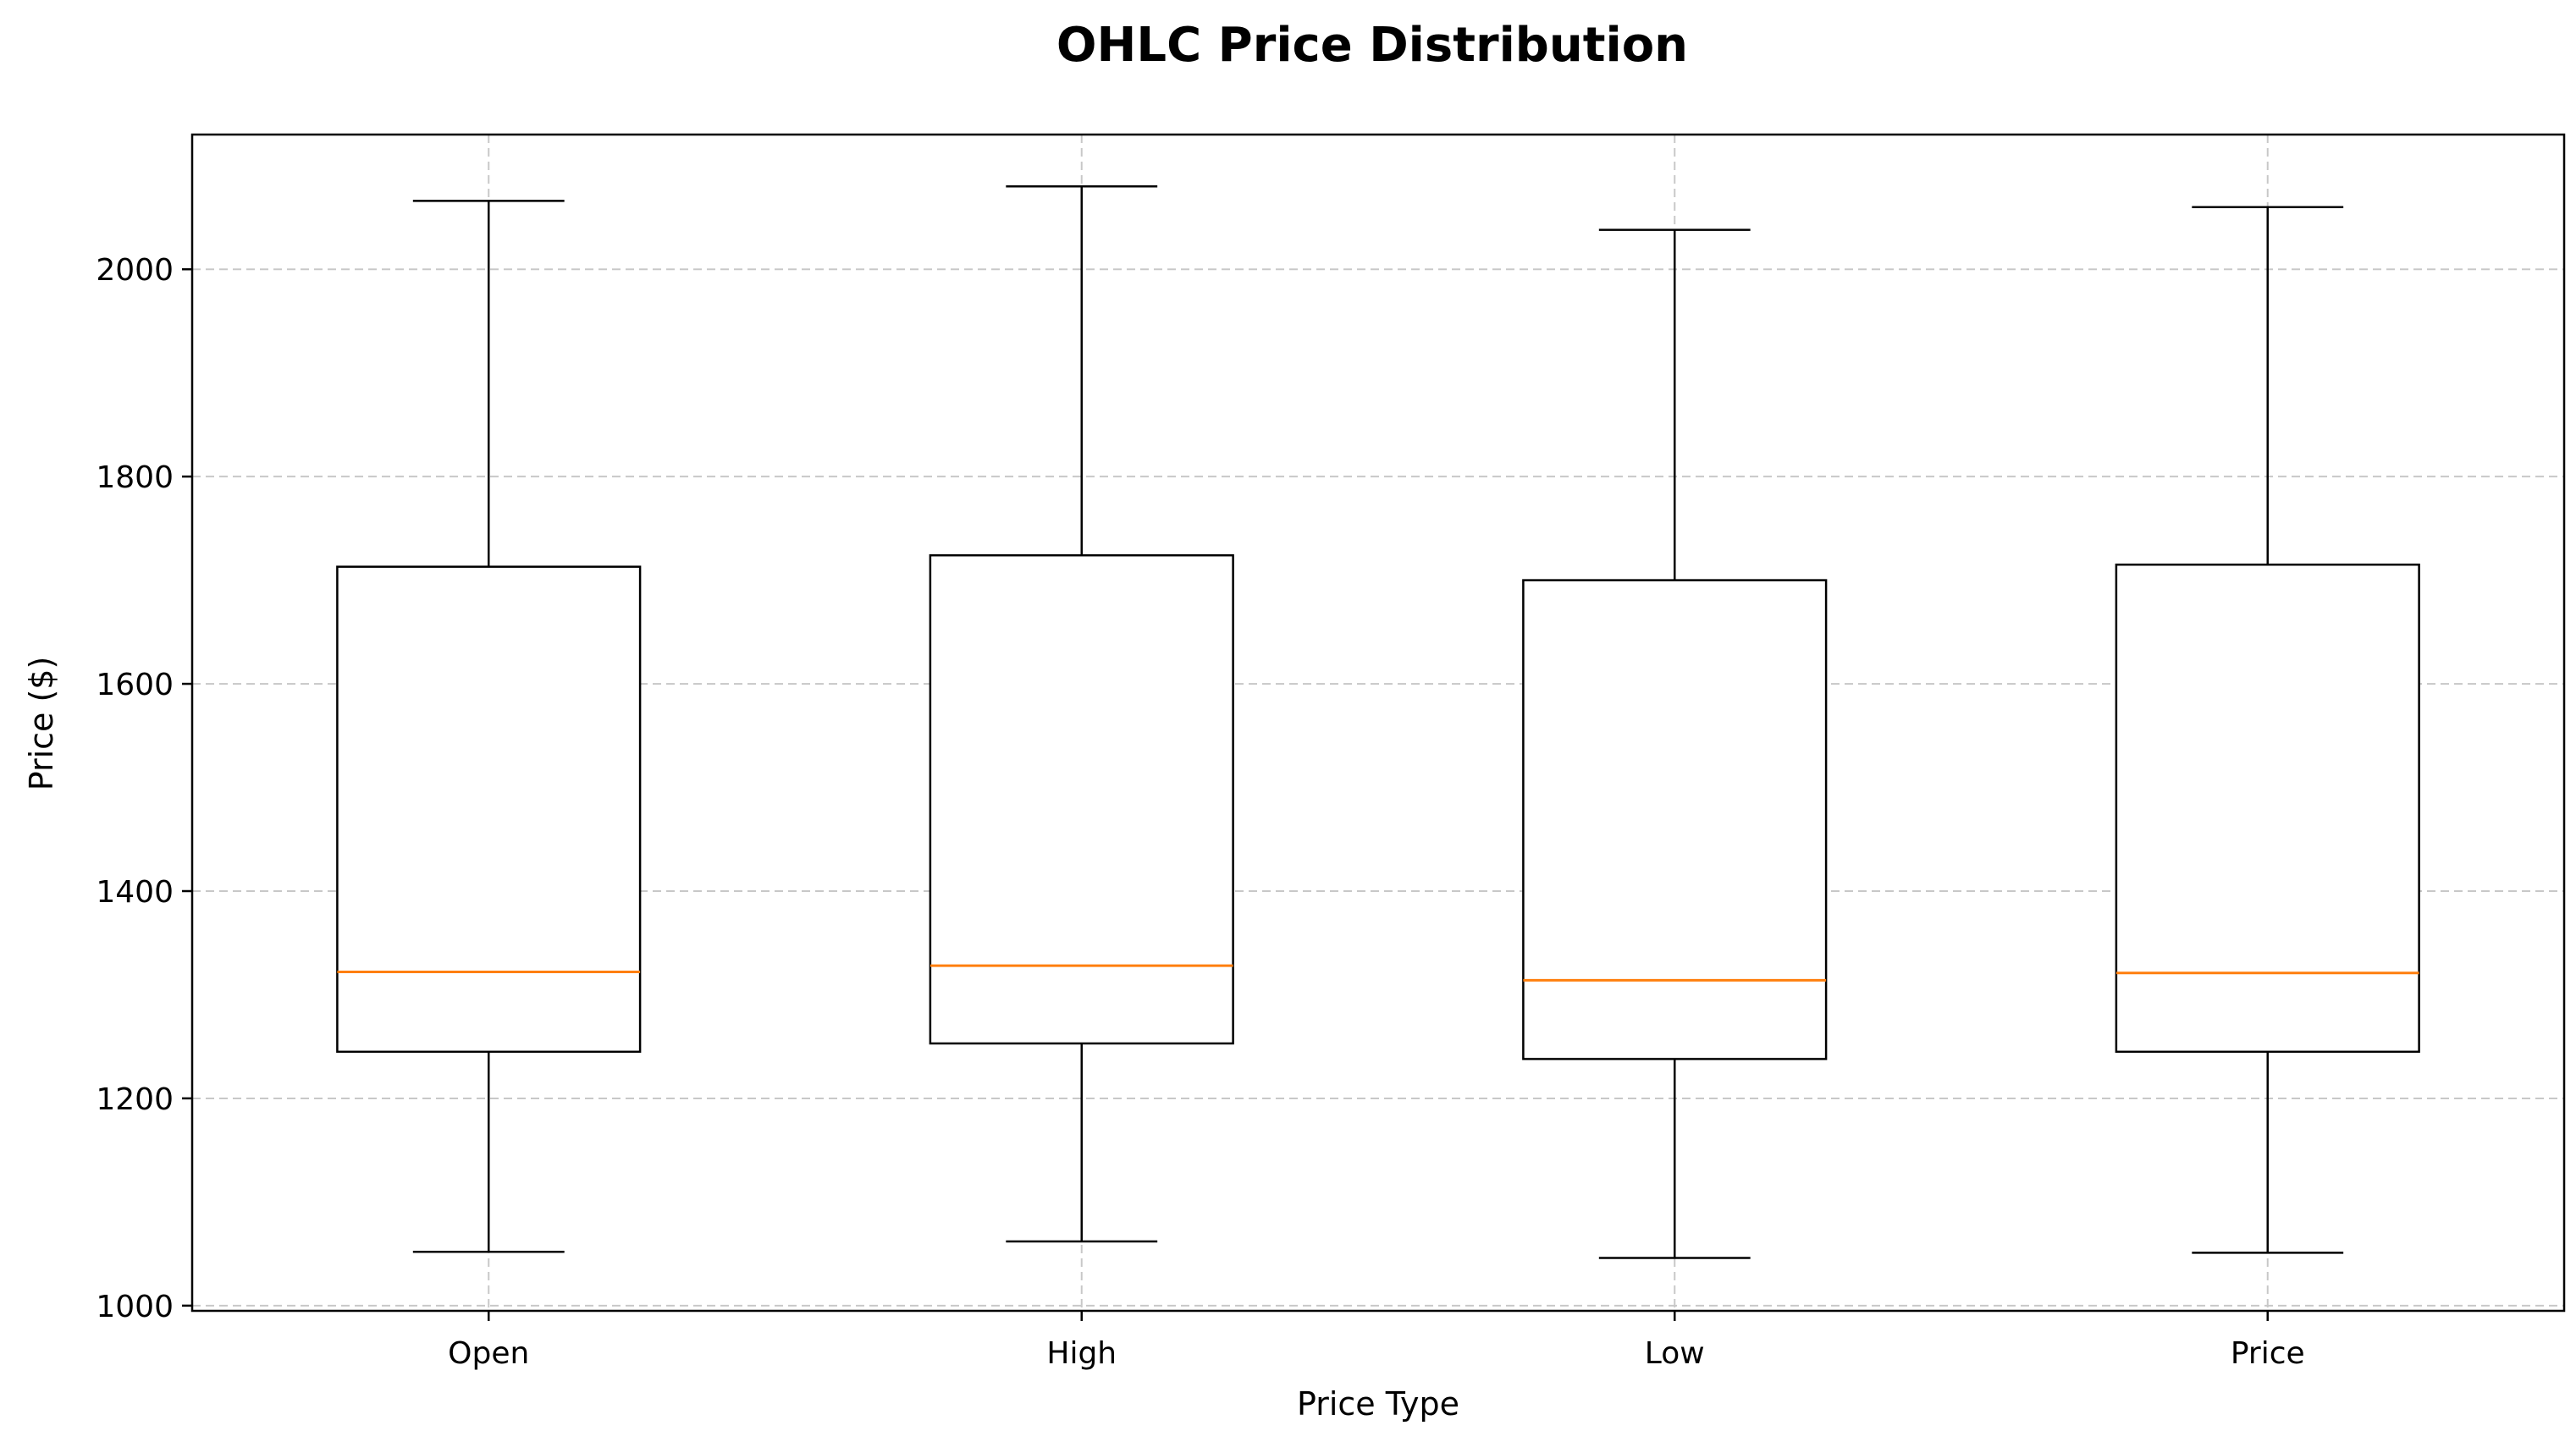 Image resolution: width=2576 pixels, height=1442 pixels. What do you see at coordinates (135, 270) in the screenshot?
I see `y-tick-label: 2000` at bounding box center [135, 270].